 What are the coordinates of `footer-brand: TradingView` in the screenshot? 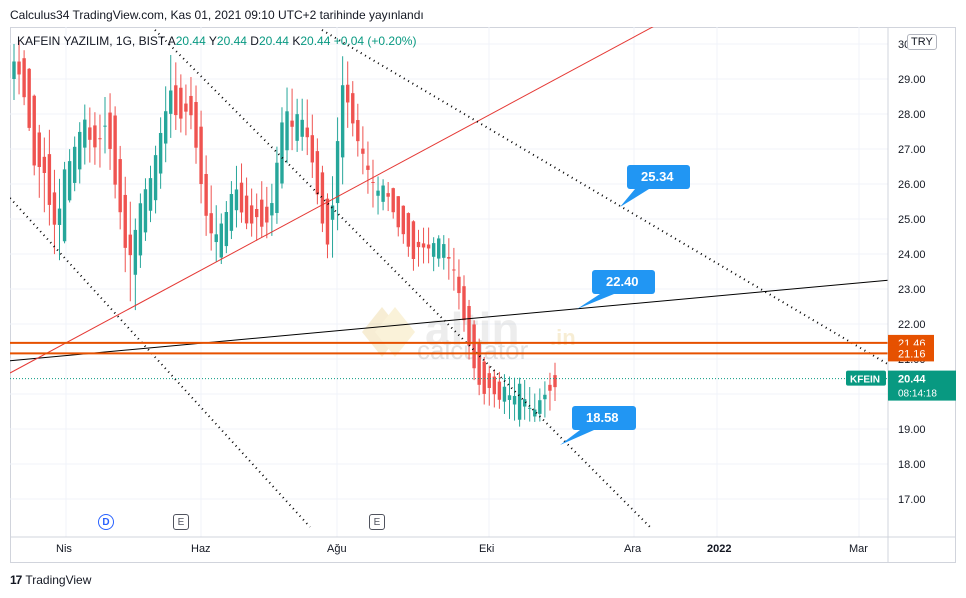 It's located at (58, 580).